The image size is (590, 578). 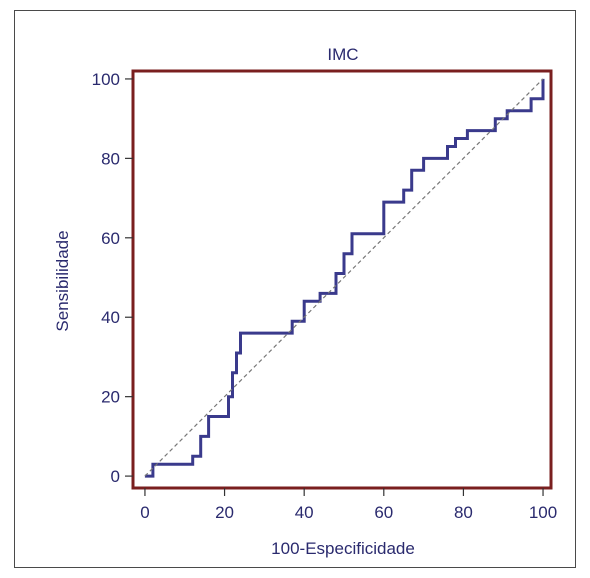 What do you see at coordinates (110, 158) in the screenshot?
I see `y-tick-label: 80` at bounding box center [110, 158].